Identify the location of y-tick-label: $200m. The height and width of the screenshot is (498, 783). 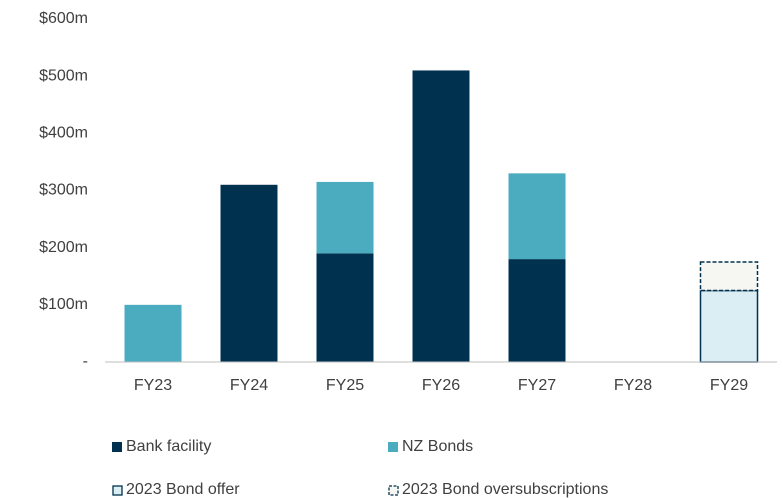
(63, 247).